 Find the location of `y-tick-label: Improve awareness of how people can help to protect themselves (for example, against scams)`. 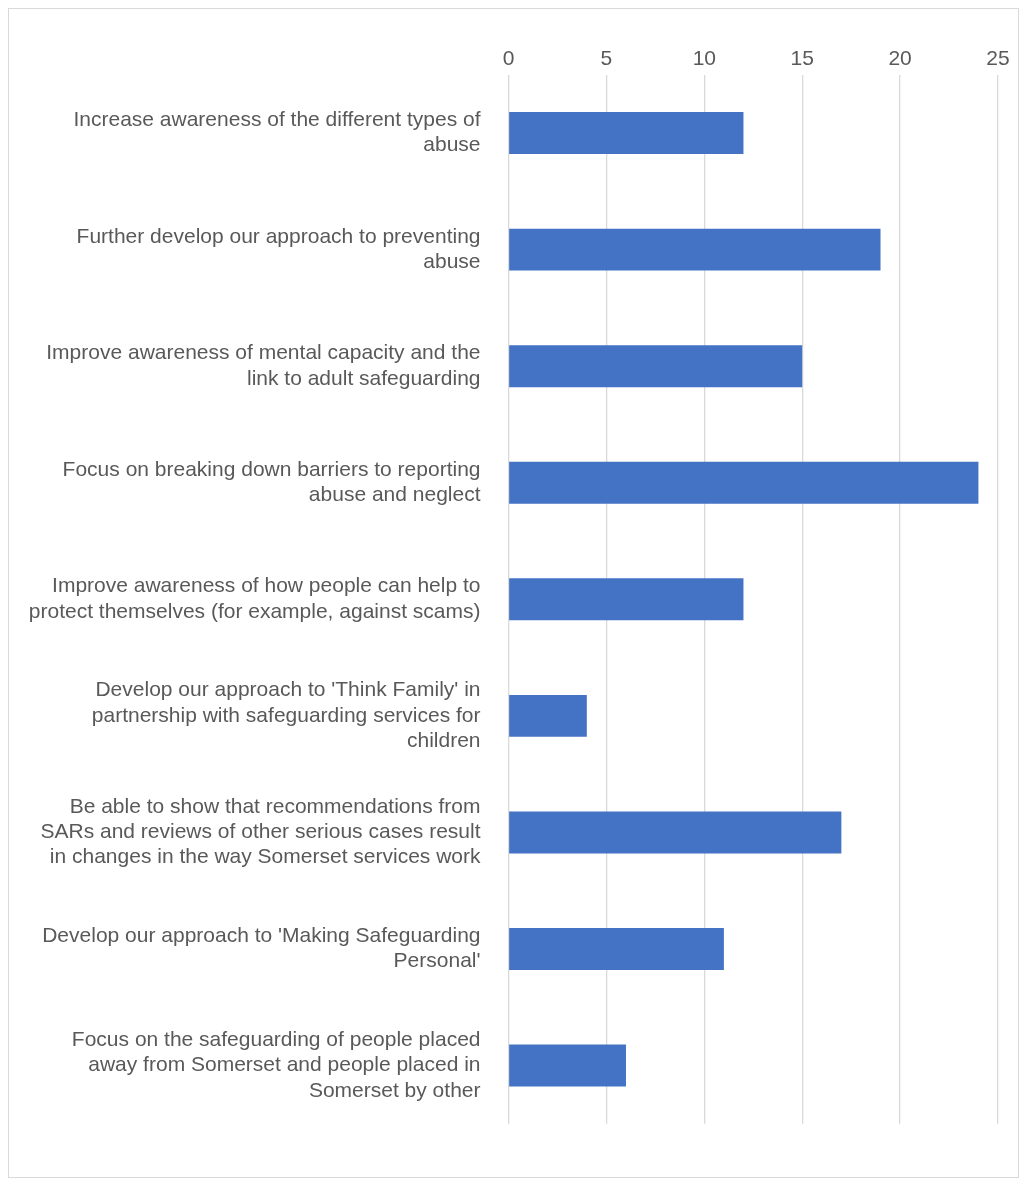

y-tick-label: Improve awareness of how people can help to protect themselves (for example, against scams) is located at coordinates (254, 597).